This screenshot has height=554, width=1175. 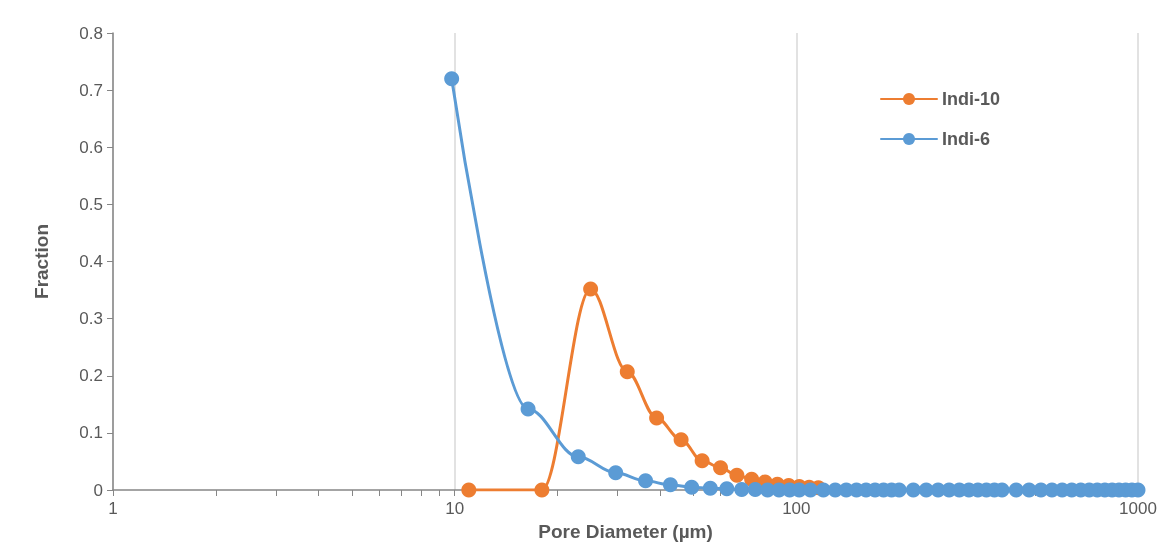 I want to click on y-tick-label: 0, so click(x=98, y=490).